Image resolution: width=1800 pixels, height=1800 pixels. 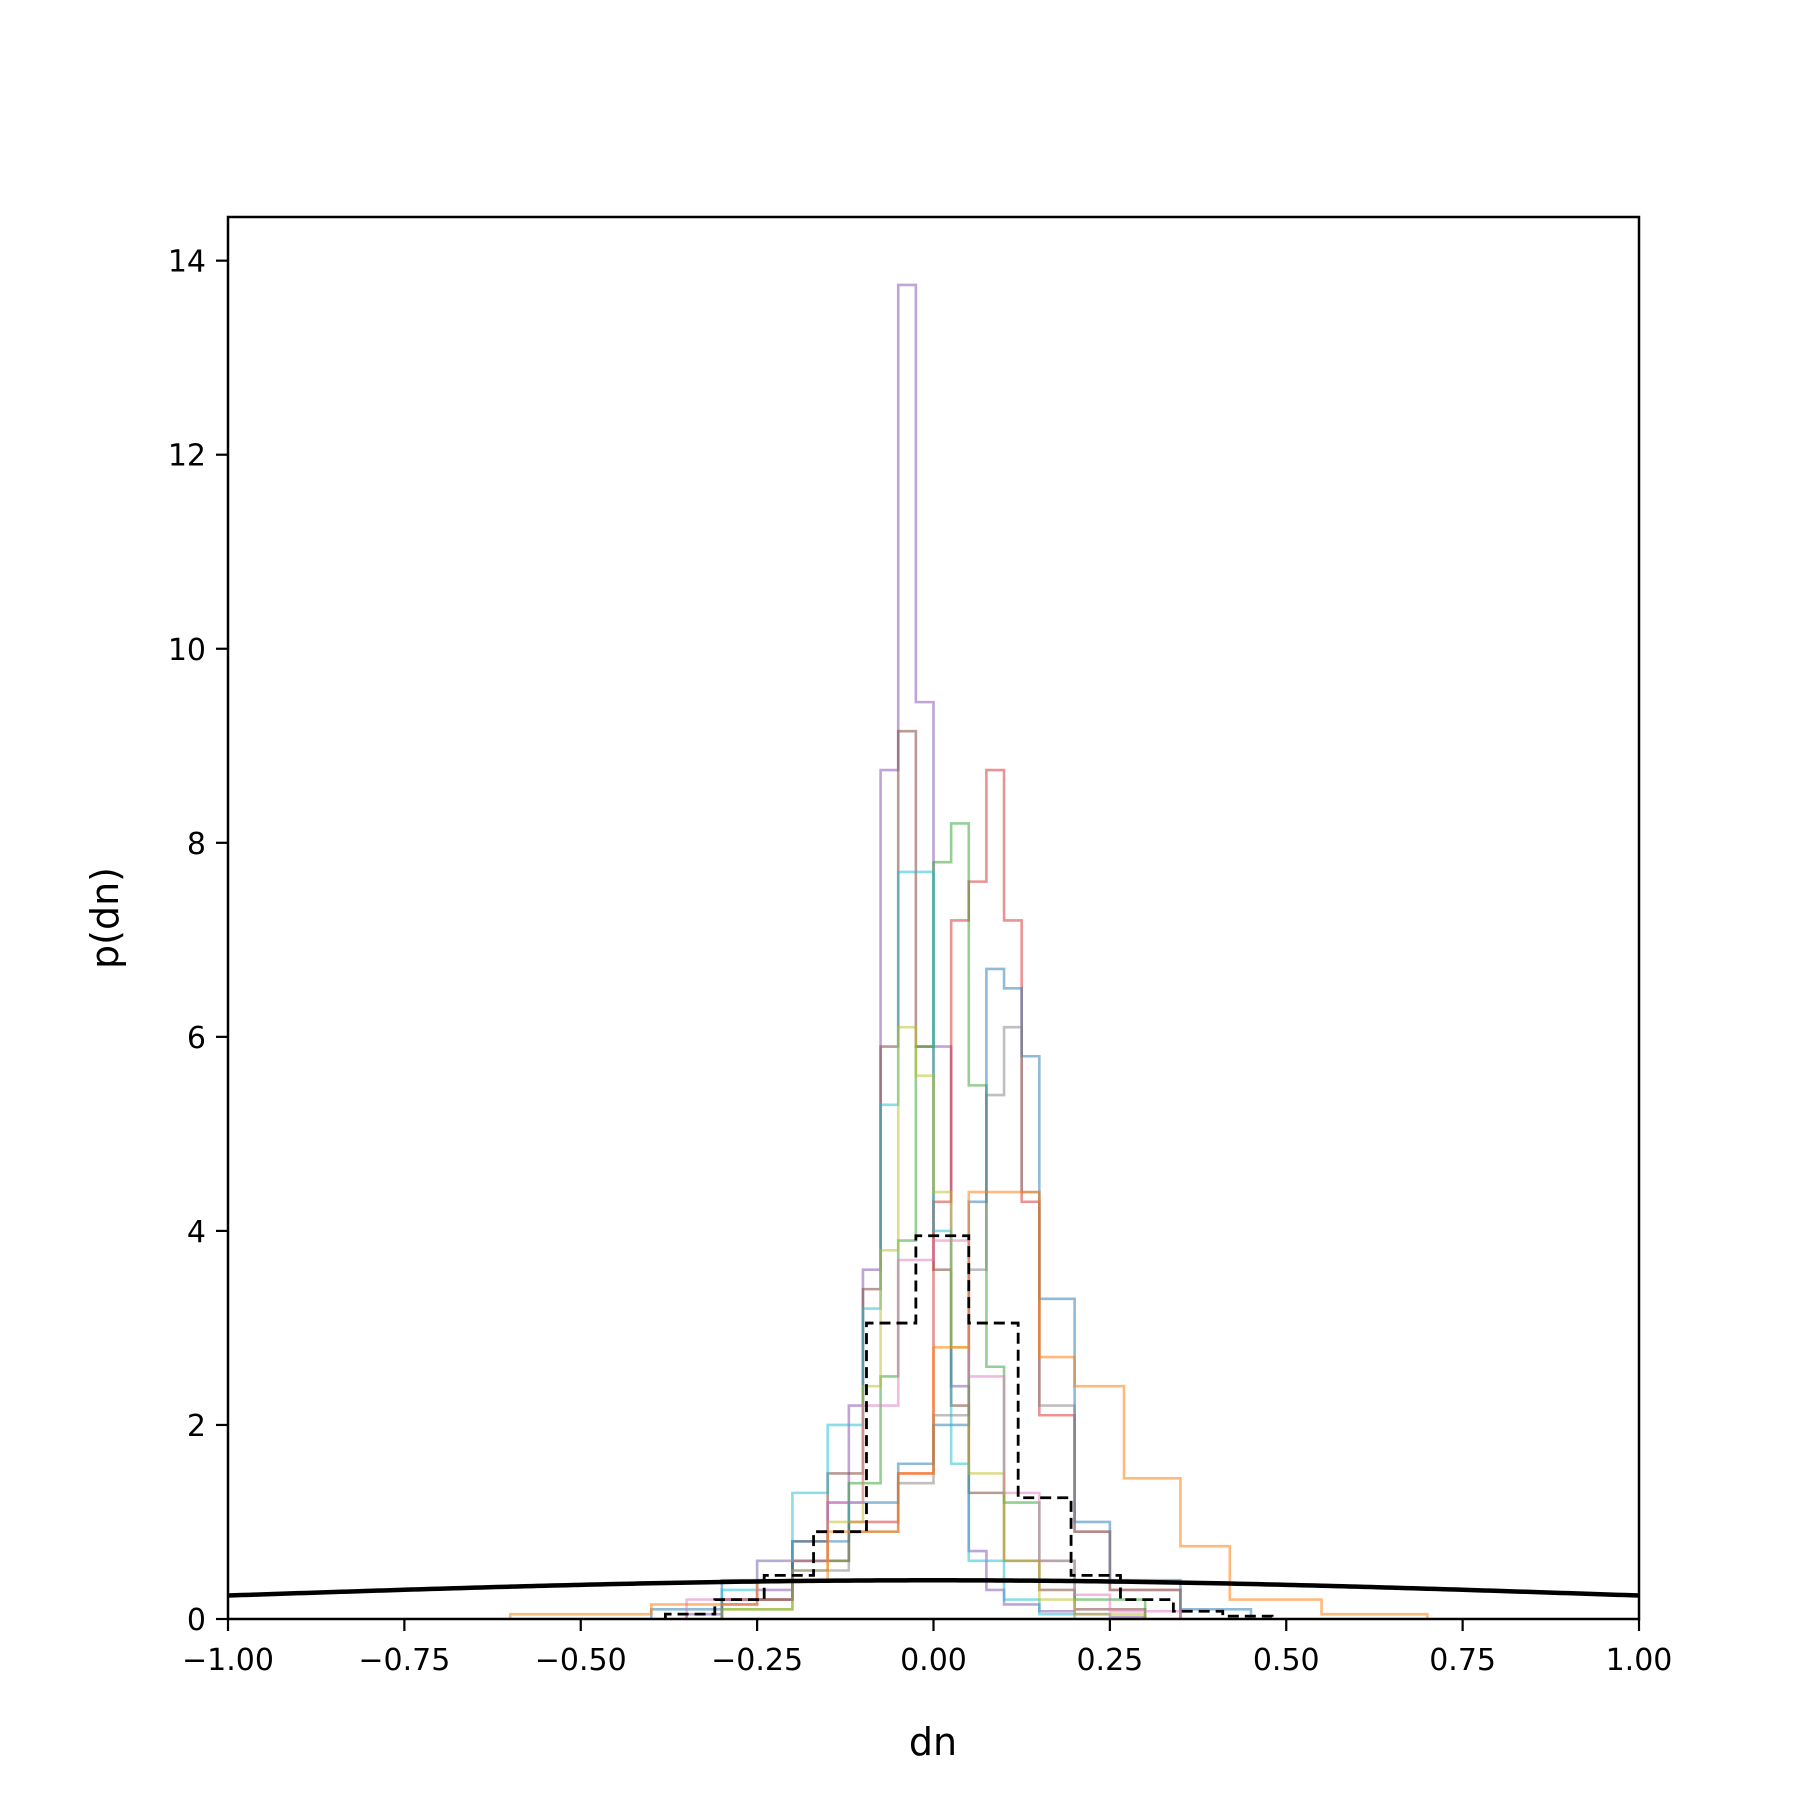 I want to click on x-tick-label: −1.00, so click(x=228, y=1660).